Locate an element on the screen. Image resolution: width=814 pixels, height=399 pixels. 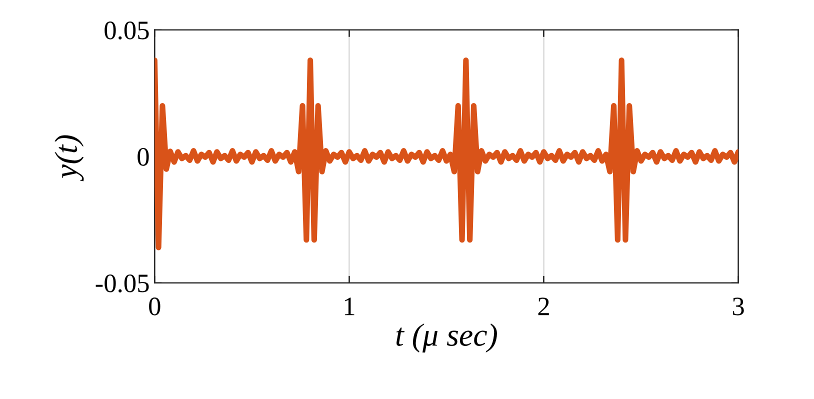
y-tick-label: 0.05 is located at coordinates (126, 31).